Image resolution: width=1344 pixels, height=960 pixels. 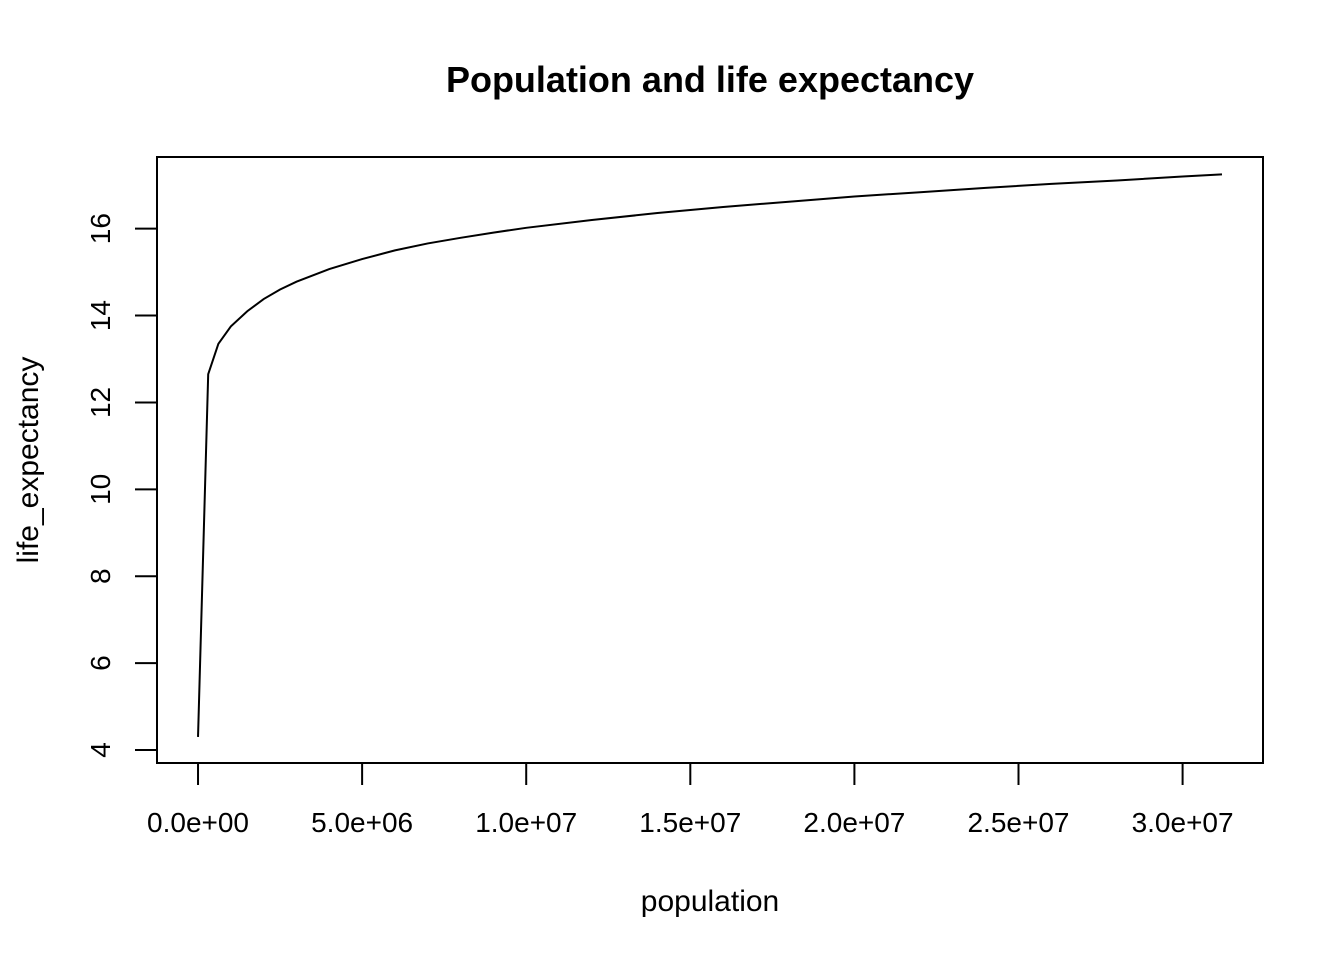 What do you see at coordinates (100, 228) in the screenshot?
I see `y-tick-label: 16` at bounding box center [100, 228].